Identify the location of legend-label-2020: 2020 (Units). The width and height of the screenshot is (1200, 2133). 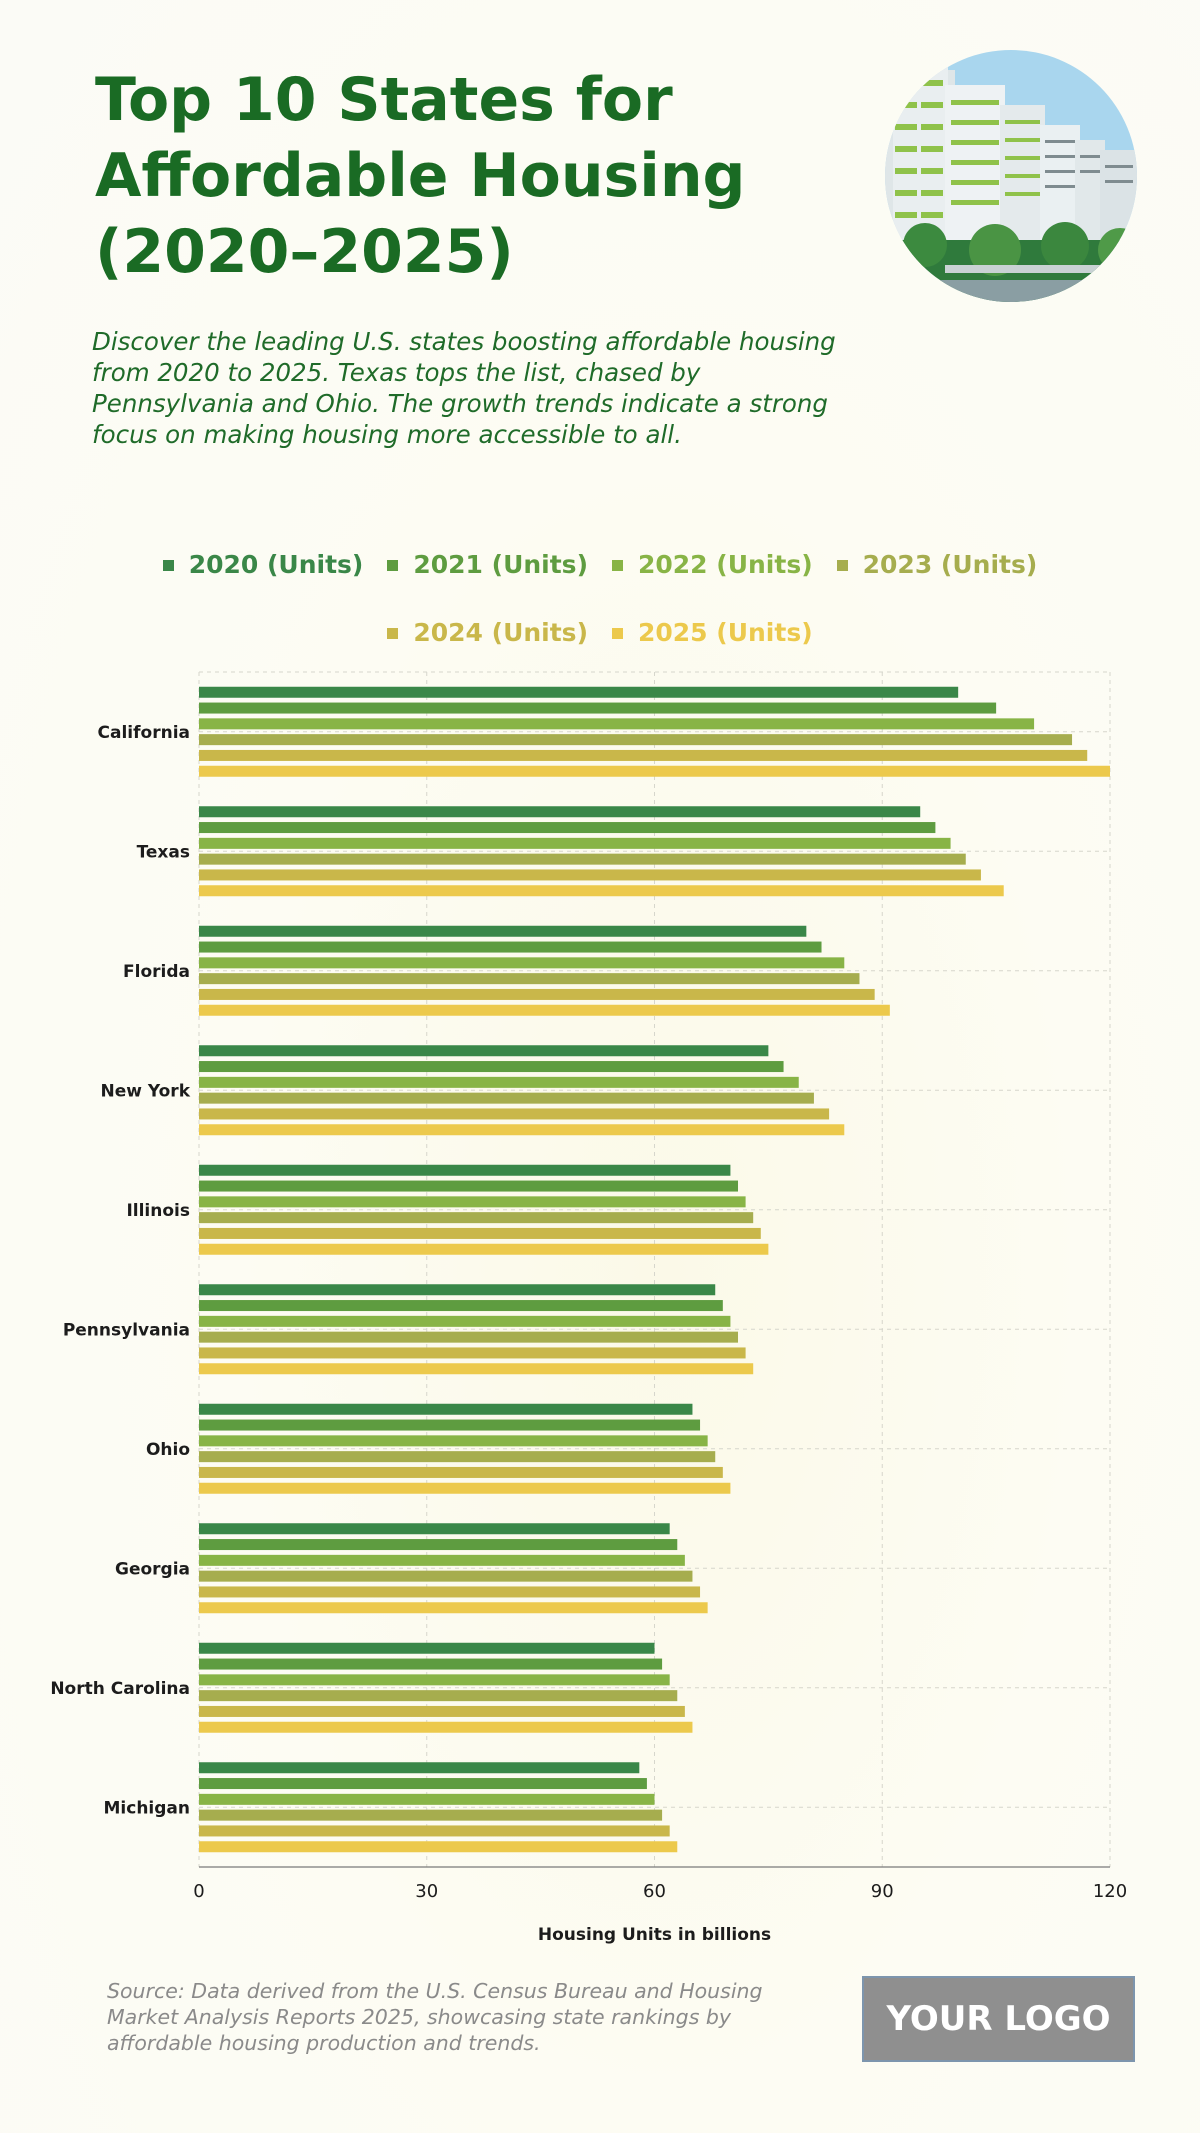
(276, 564).